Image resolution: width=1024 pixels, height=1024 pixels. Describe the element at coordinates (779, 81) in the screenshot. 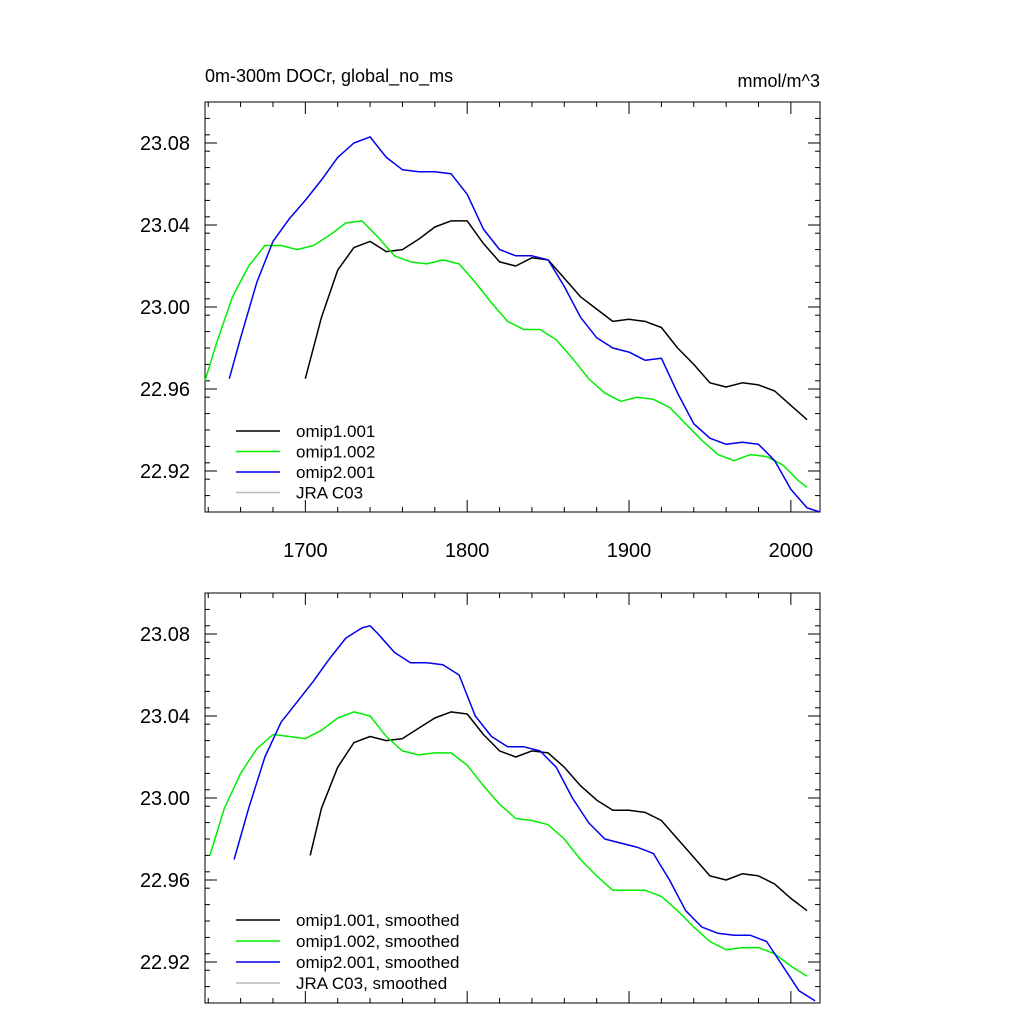

I see `units-label: mmol/m^3` at that location.